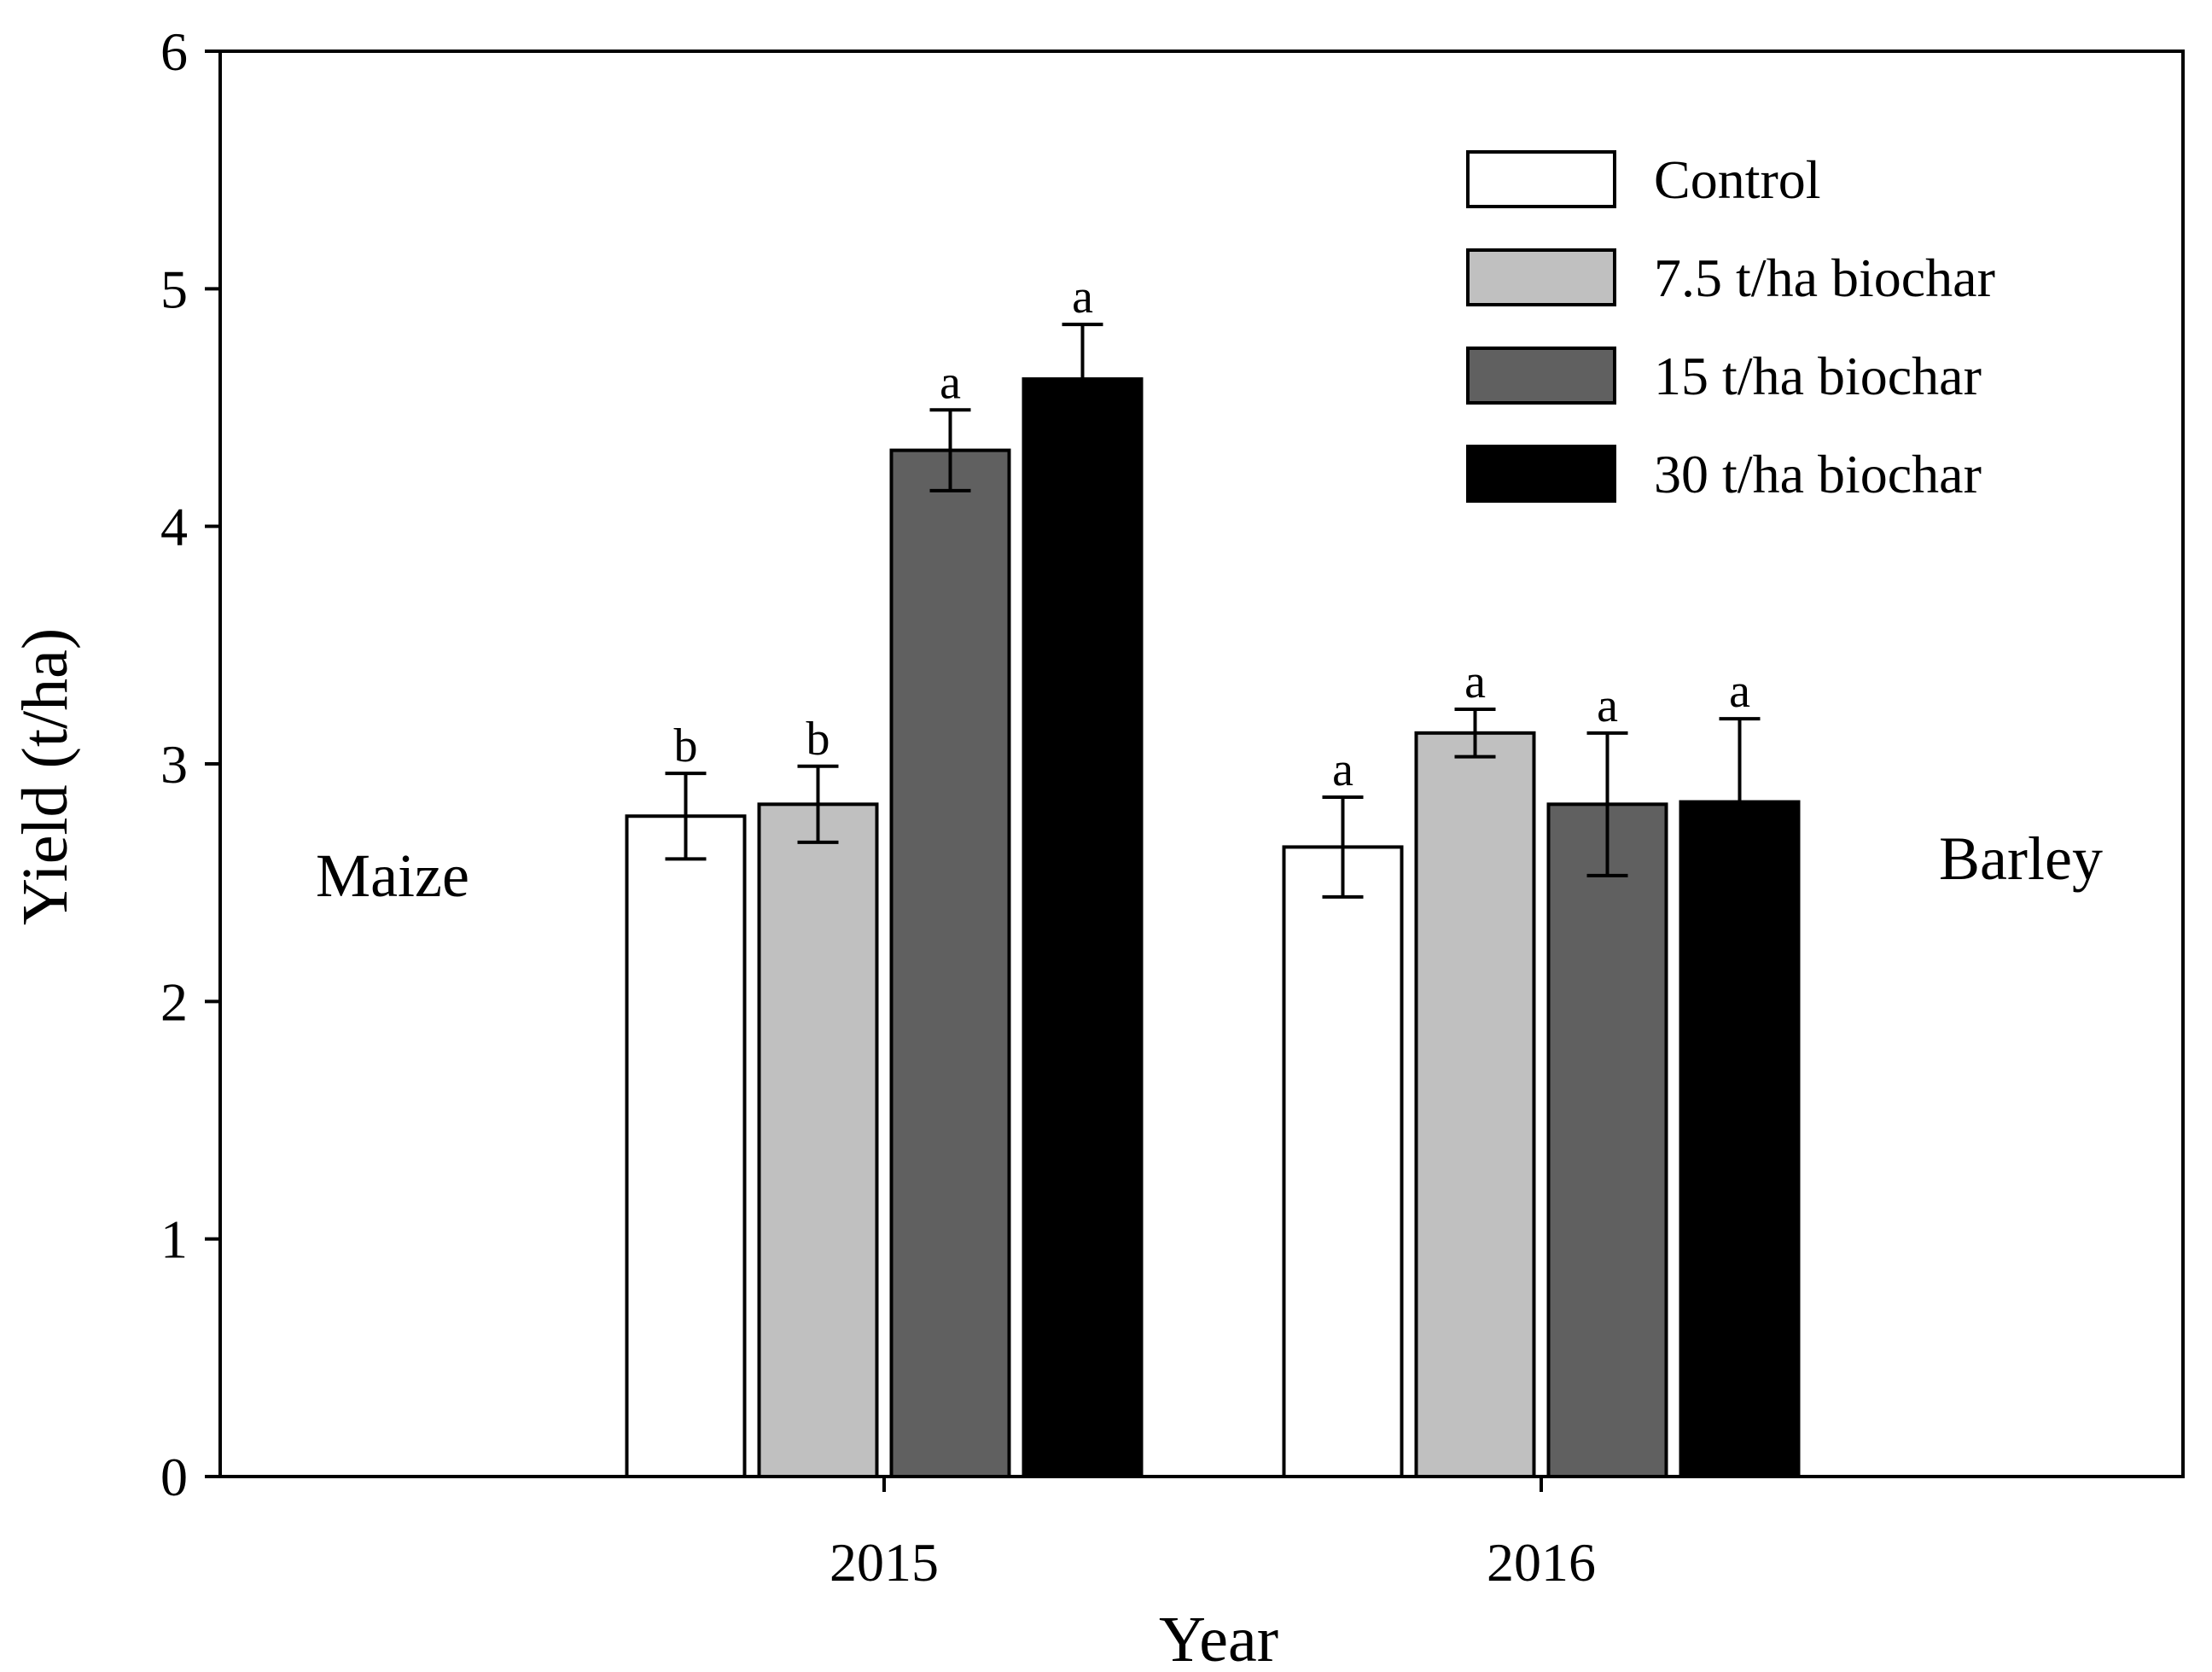 The image size is (2212, 1672). What do you see at coordinates (884, 1562) in the screenshot?
I see `x-tick-label: 2015` at bounding box center [884, 1562].